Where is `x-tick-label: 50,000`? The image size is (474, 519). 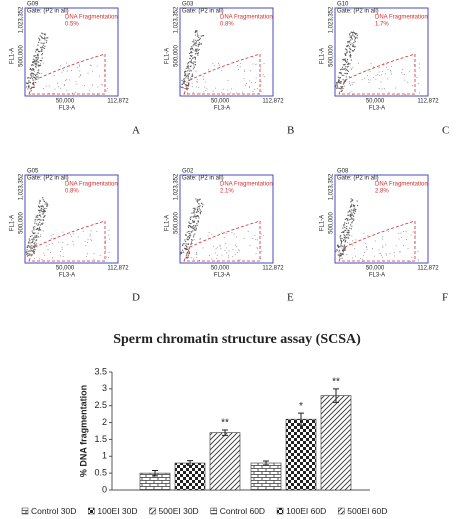
x-tick-label: 50,000 is located at coordinates (65, 269).